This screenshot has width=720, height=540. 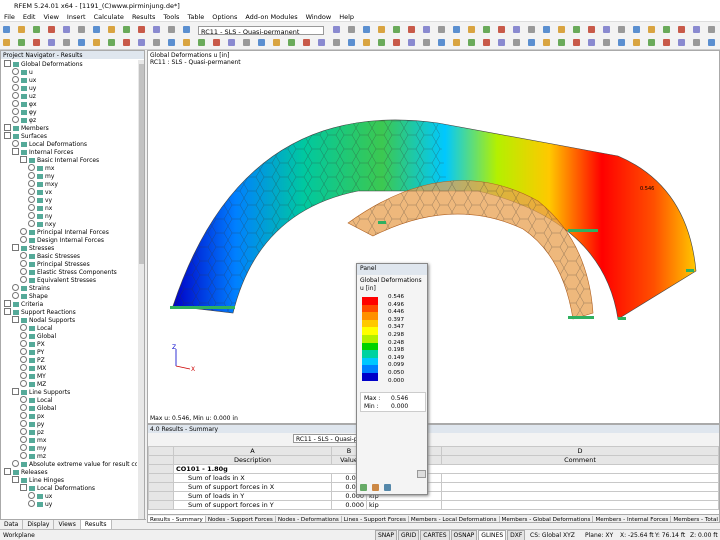 What do you see at coordinates (375, 519) in the screenshot?
I see `results-tab: Lines - Support Forces` at bounding box center [375, 519].